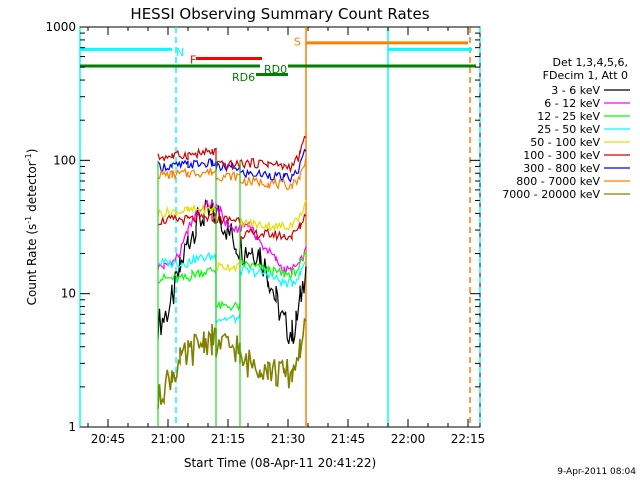  I want to click on flag-label-f: F, so click(193, 60).